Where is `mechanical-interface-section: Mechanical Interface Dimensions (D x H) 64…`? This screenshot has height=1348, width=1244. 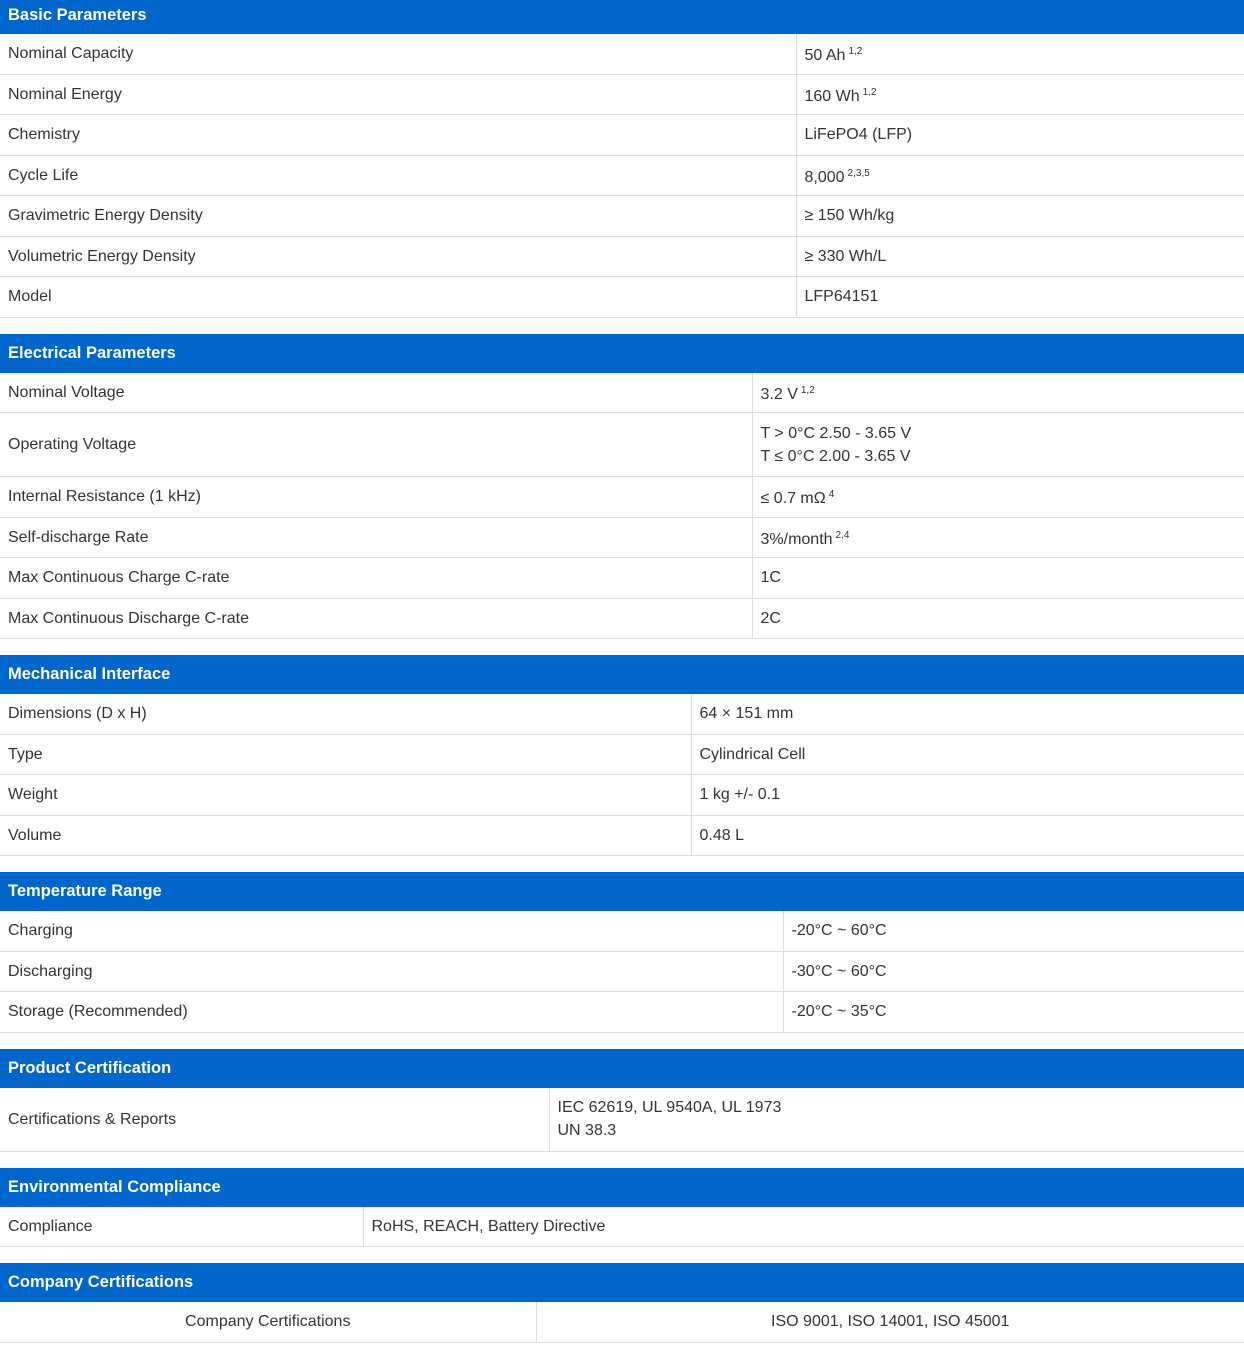 mechanical-interface-section: Mechanical Interface Dimensions (D x H) 64… is located at coordinates (622, 755).